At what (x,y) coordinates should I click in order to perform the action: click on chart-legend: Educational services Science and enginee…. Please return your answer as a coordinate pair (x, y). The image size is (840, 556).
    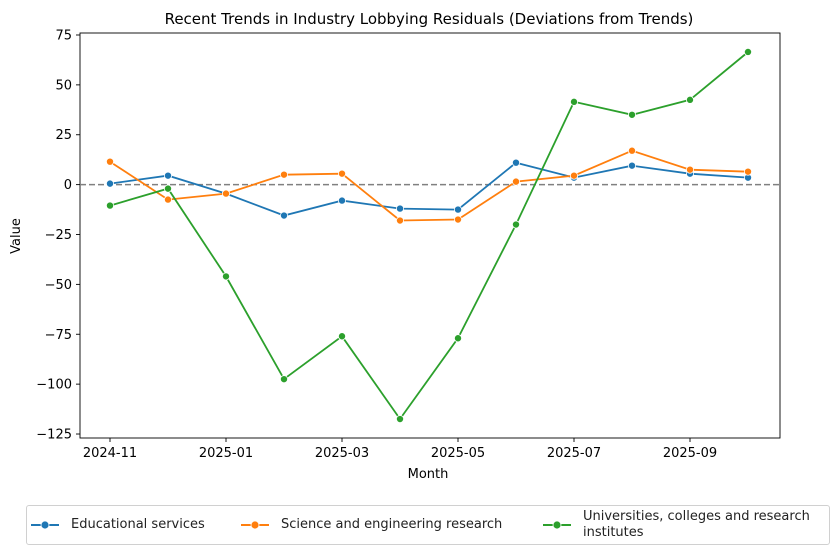
    Looking at the image, I should click on (428, 525).